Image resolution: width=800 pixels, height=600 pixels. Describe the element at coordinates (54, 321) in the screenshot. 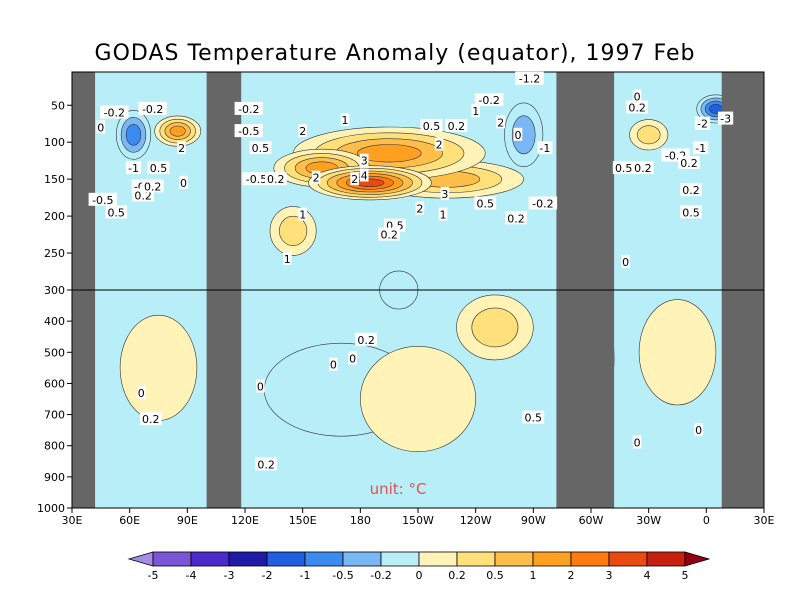

I see `y-tick-label: 400` at that location.